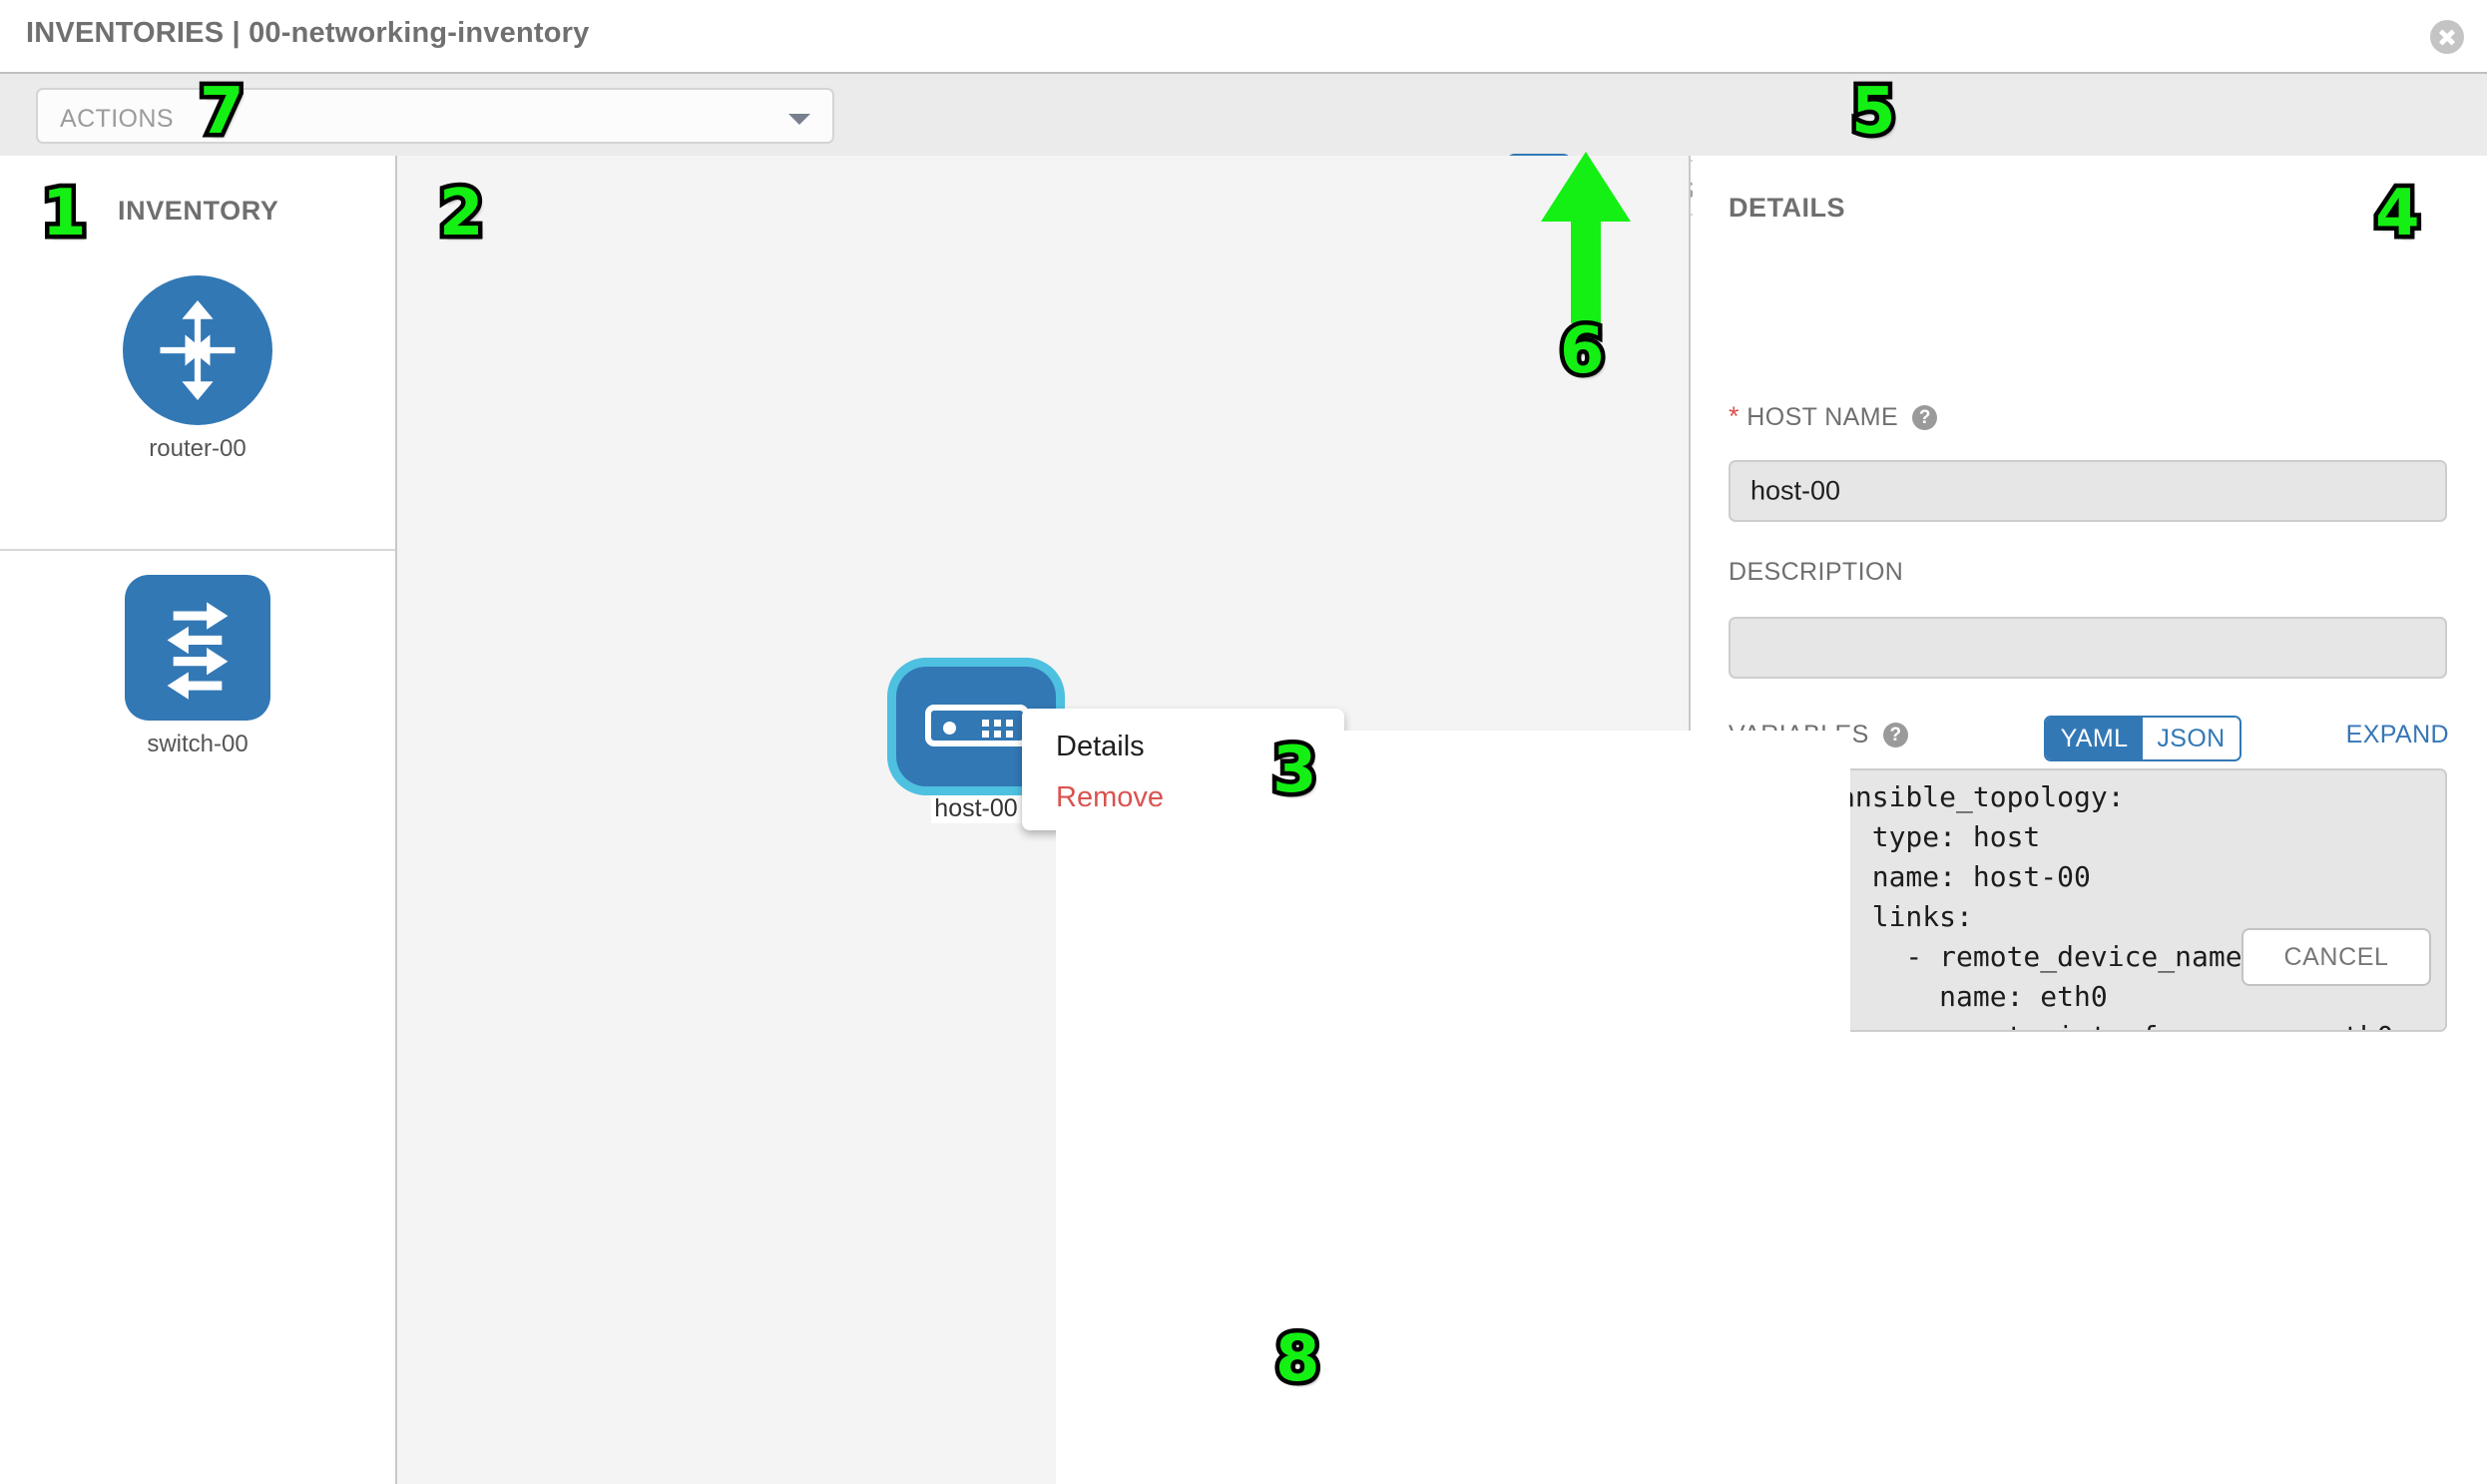 The height and width of the screenshot is (1484, 2487). Describe the element at coordinates (976, 808) in the screenshot. I see `canvas-node-label: host-00` at that location.